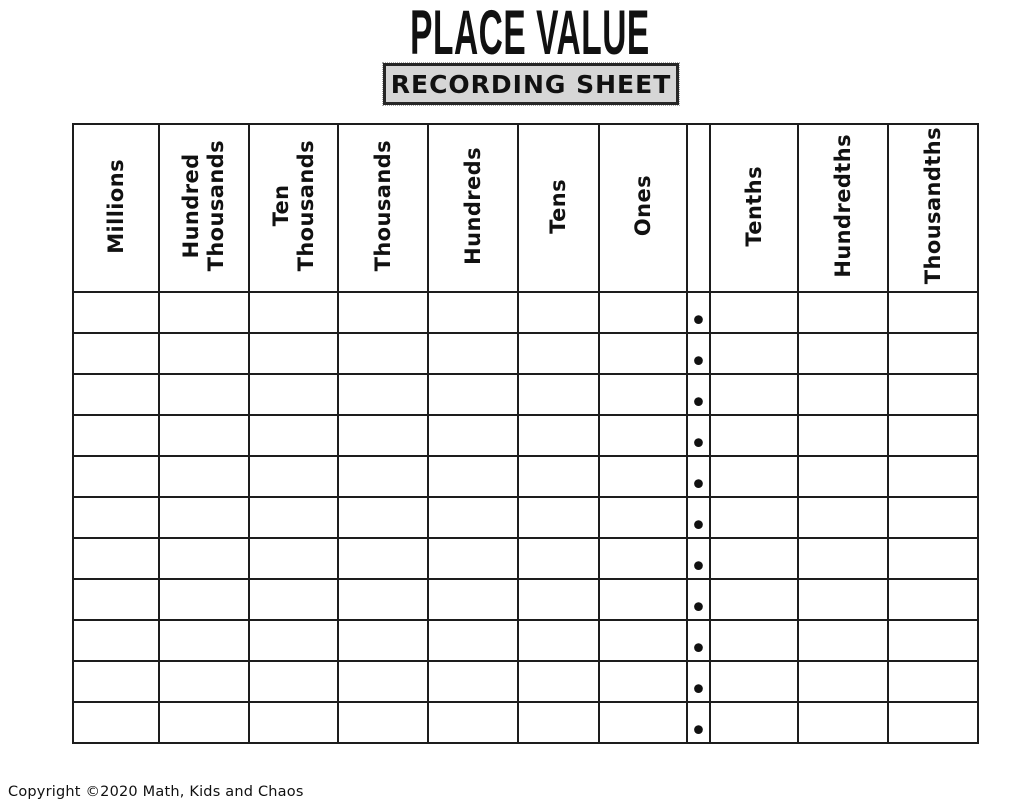 The width and height of the screenshot is (1024, 808). Describe the element at coordinates (115, 206) in the screenshot. I see `column-header-label-millions: Millions` at that location.